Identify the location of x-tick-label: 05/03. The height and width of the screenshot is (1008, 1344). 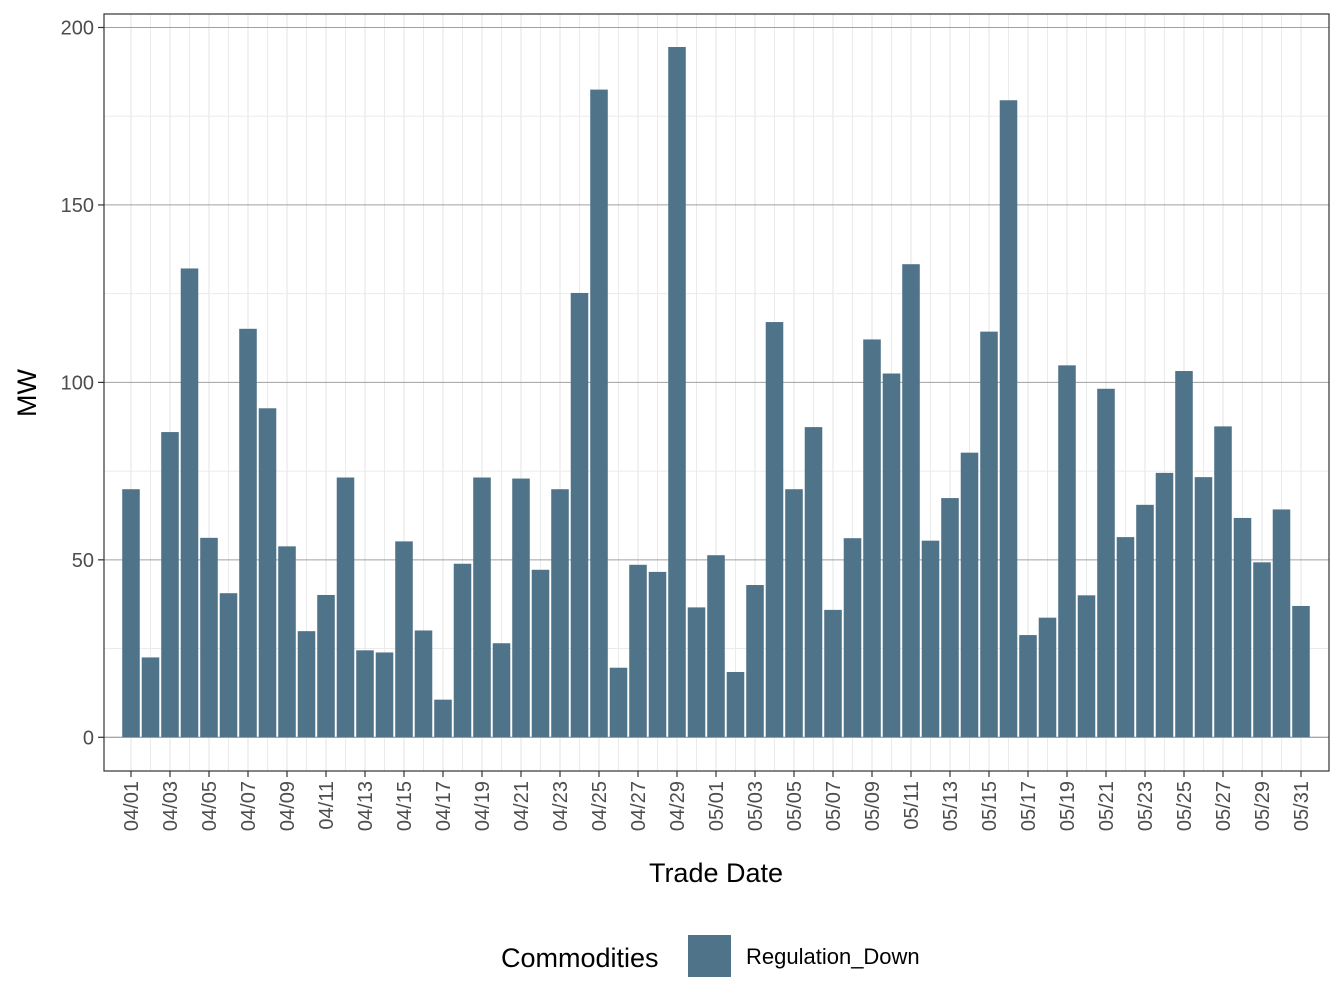
(756, 806).